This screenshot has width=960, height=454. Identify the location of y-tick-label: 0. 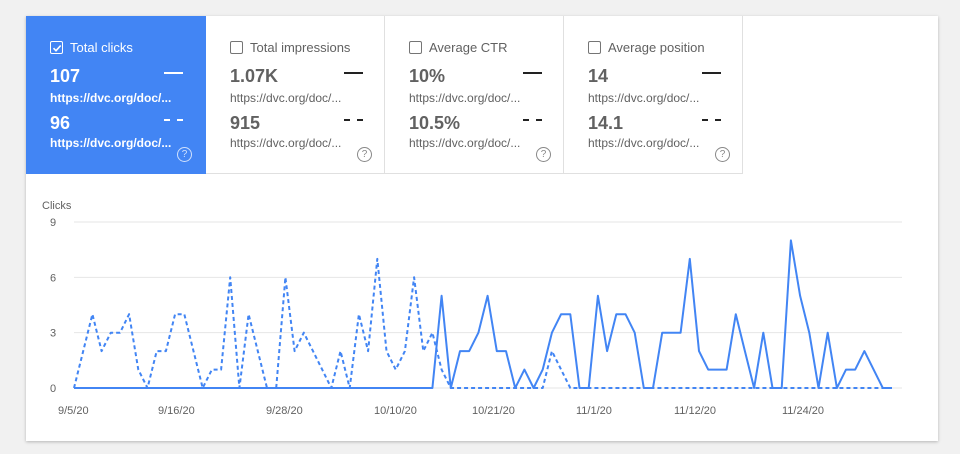
(53, 389).